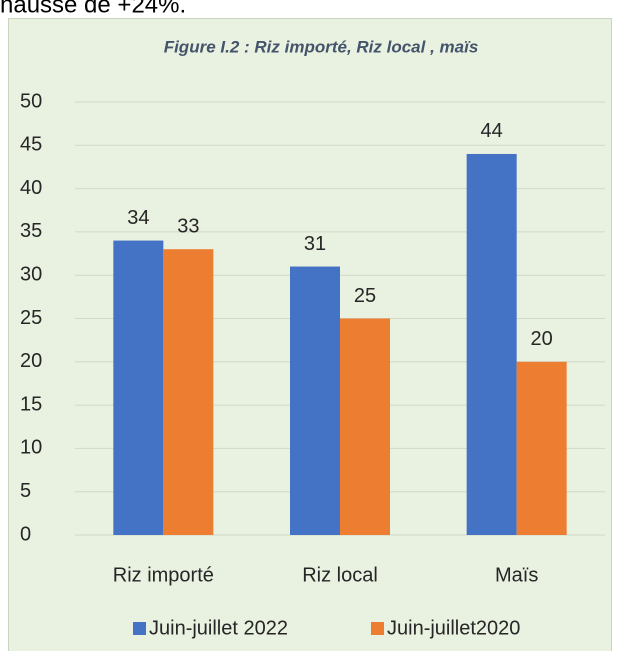  I want to click on data-label: 34, so click(138, 218).